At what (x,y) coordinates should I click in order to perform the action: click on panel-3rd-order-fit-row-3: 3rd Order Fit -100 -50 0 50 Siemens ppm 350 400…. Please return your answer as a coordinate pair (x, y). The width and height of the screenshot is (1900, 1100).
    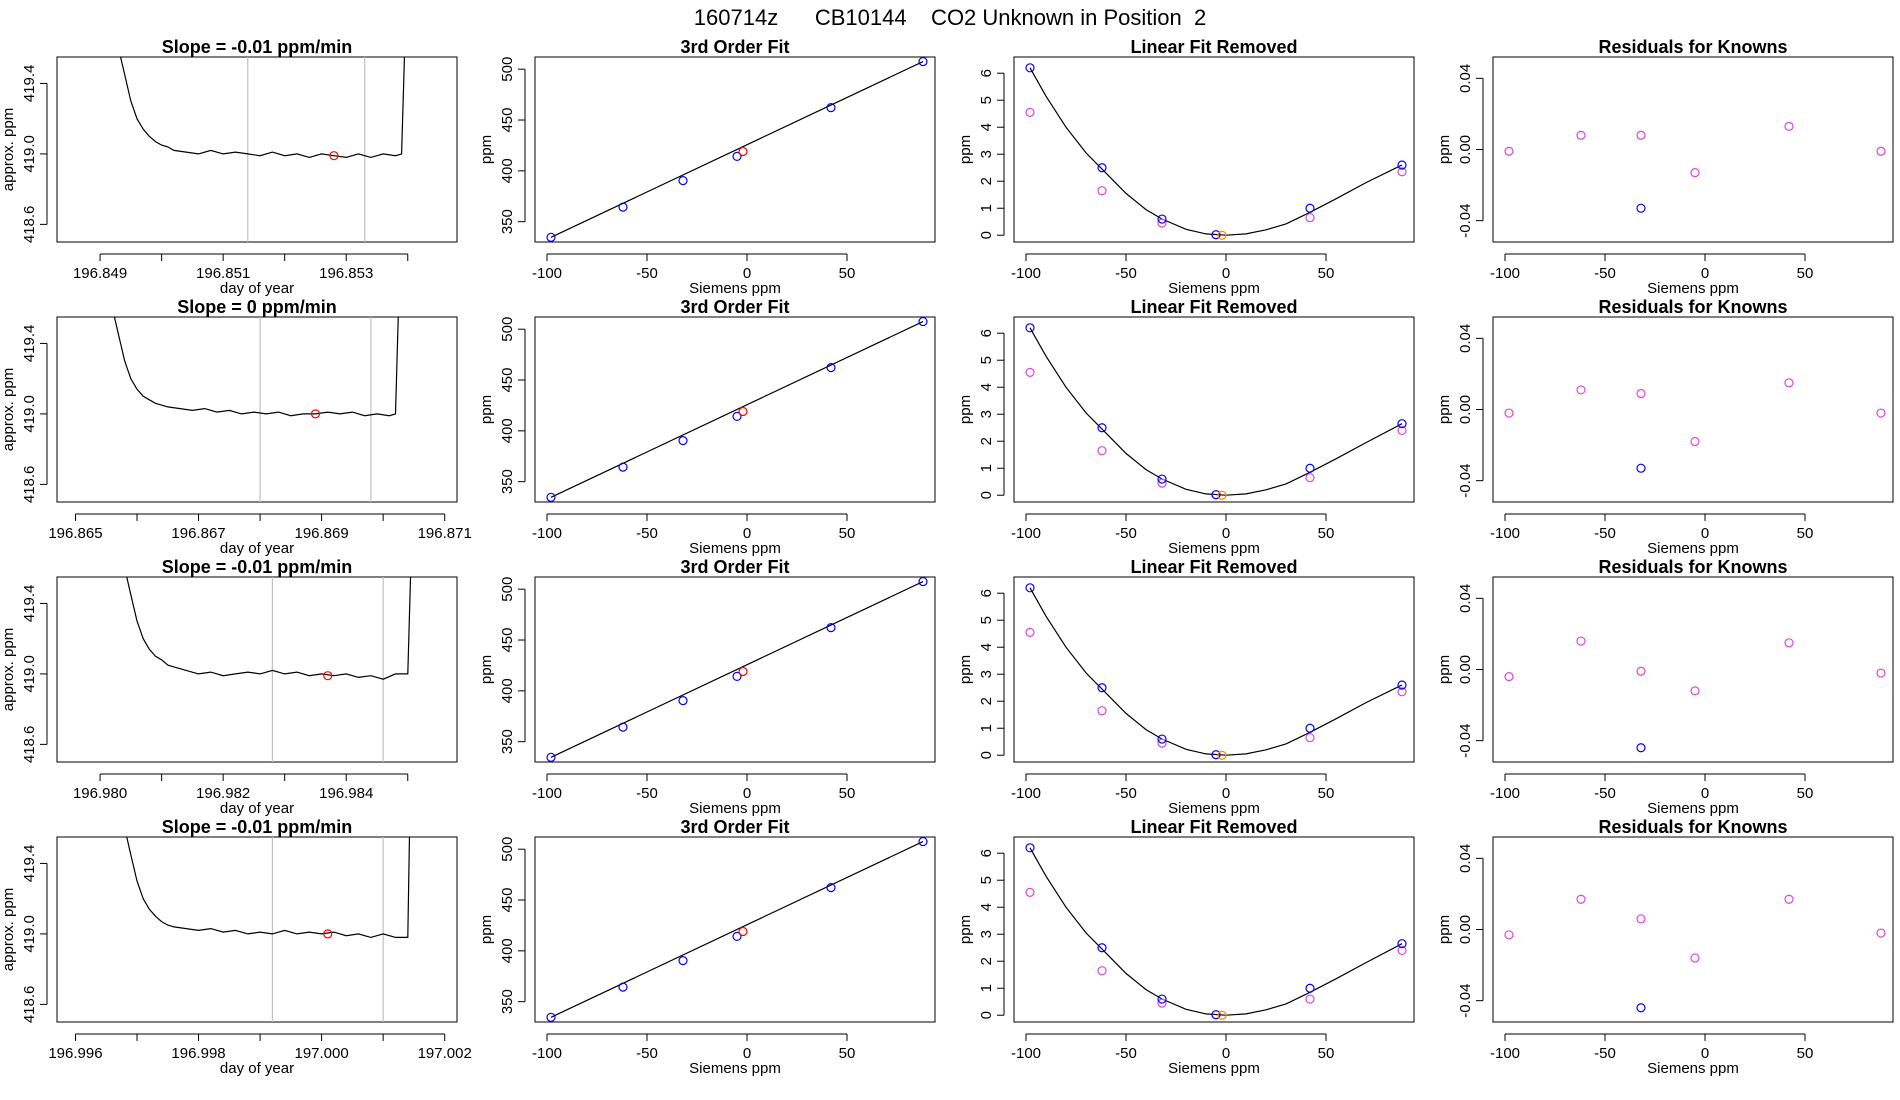
    Looking at the image, I should click on (707, 687).